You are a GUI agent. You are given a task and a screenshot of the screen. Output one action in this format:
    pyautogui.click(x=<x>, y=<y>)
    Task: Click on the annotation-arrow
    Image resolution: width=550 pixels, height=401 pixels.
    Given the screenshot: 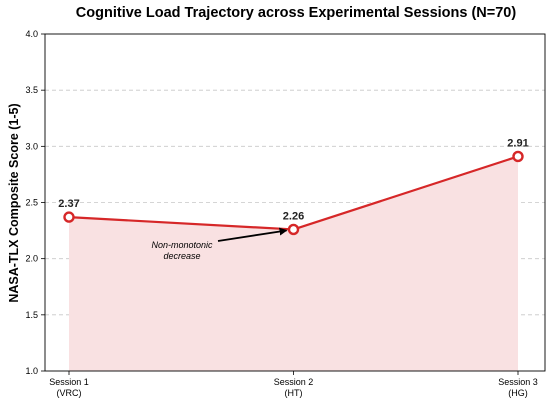 What is the action you would take?
    pyautogui.click(x=252, y=234)
    